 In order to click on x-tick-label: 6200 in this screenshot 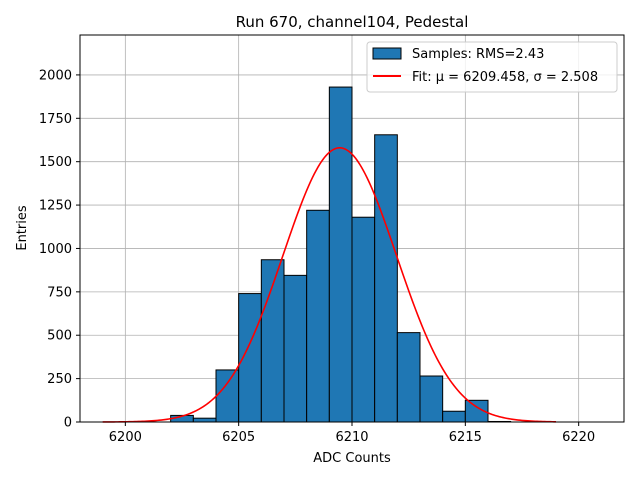, I will do `click(125, 437)`.